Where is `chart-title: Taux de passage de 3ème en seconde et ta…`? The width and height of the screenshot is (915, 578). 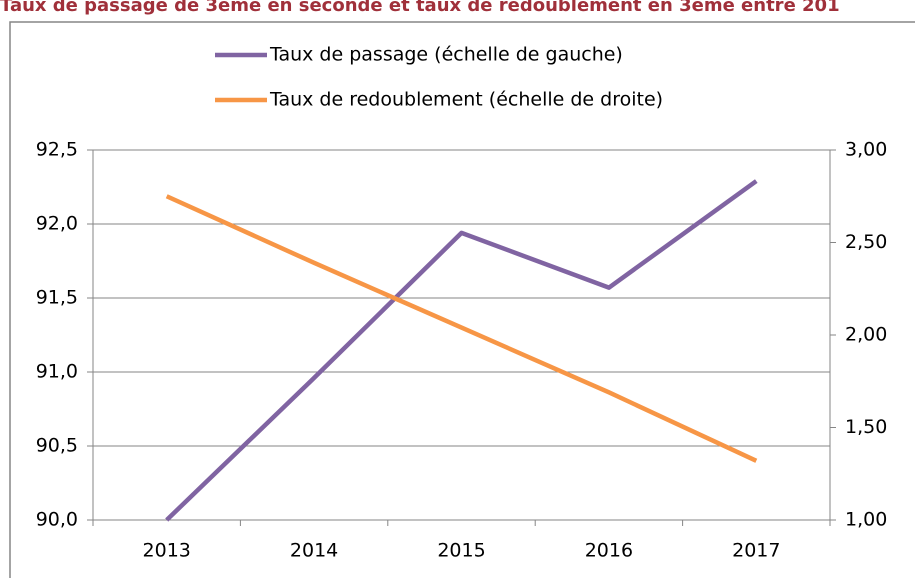
chart-title: Taux de passage de 3ème en seconde et ta… is located at coordinates (420, 8).